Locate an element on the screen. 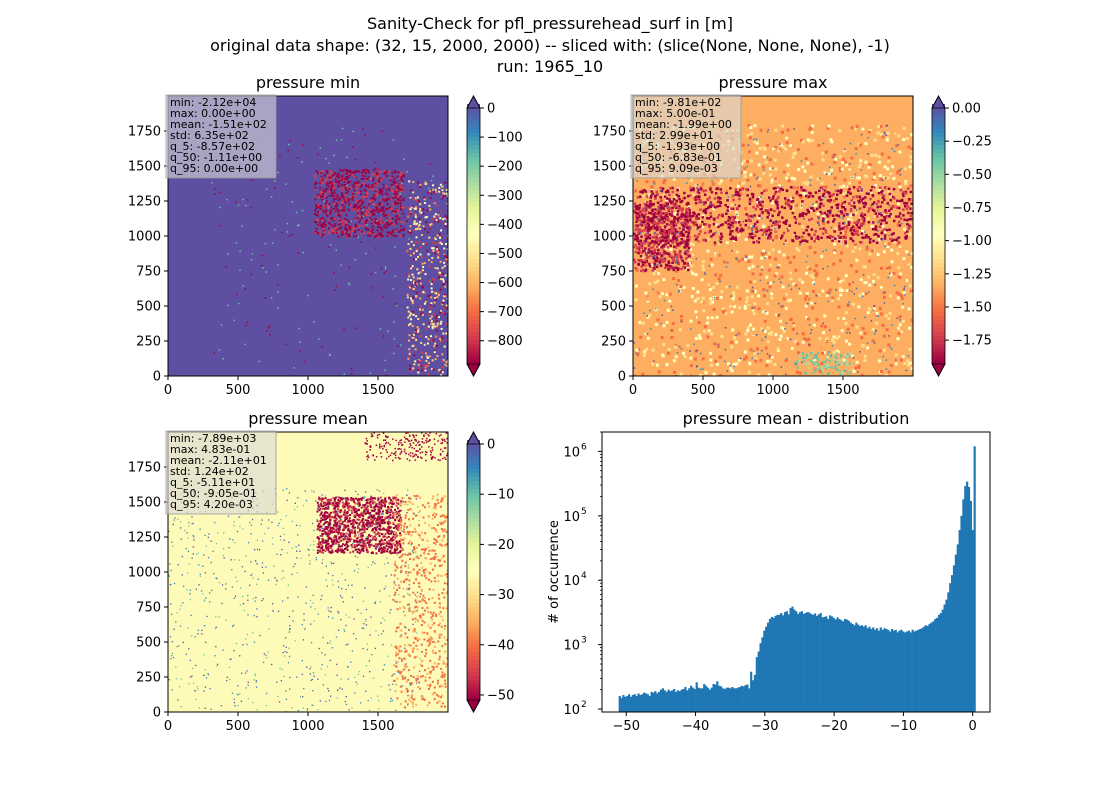 The image size is (1100, 800). stats-line: std: 2.99e+01 is located at coordinates (674, 135).